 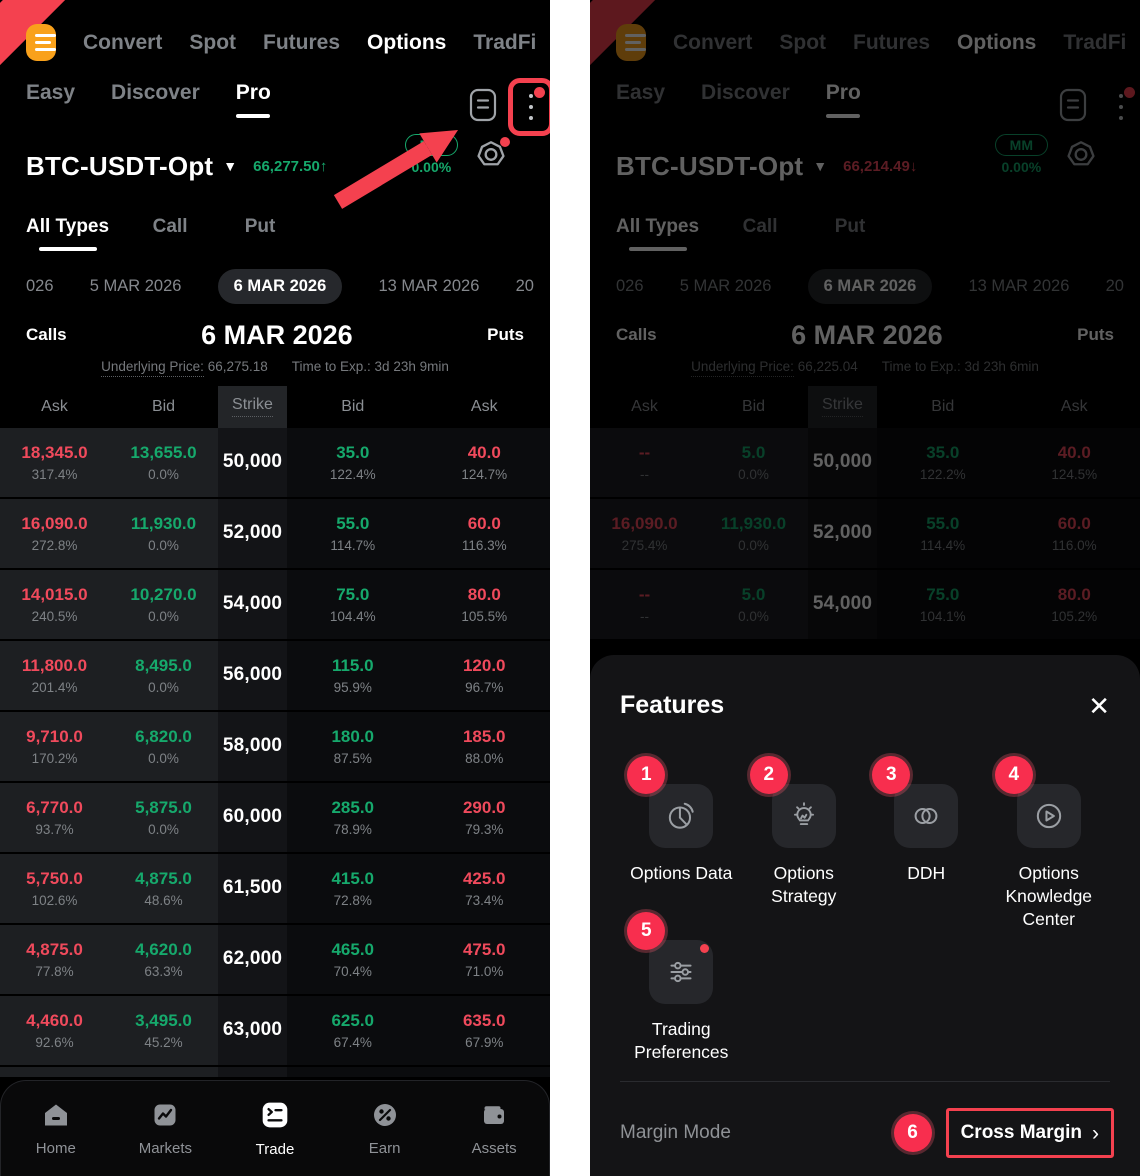 I want to click on call-ask: 11,800.0 201.4%, so click(x=54, y=675).